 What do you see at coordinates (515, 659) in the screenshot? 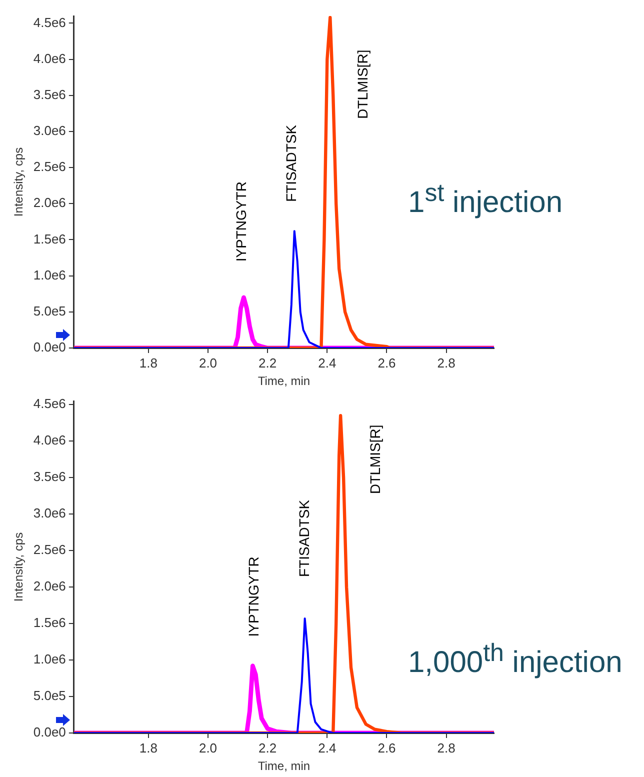
I see `annotation: 1,000$^{th}$ injection` at bounding box center [515, 659].